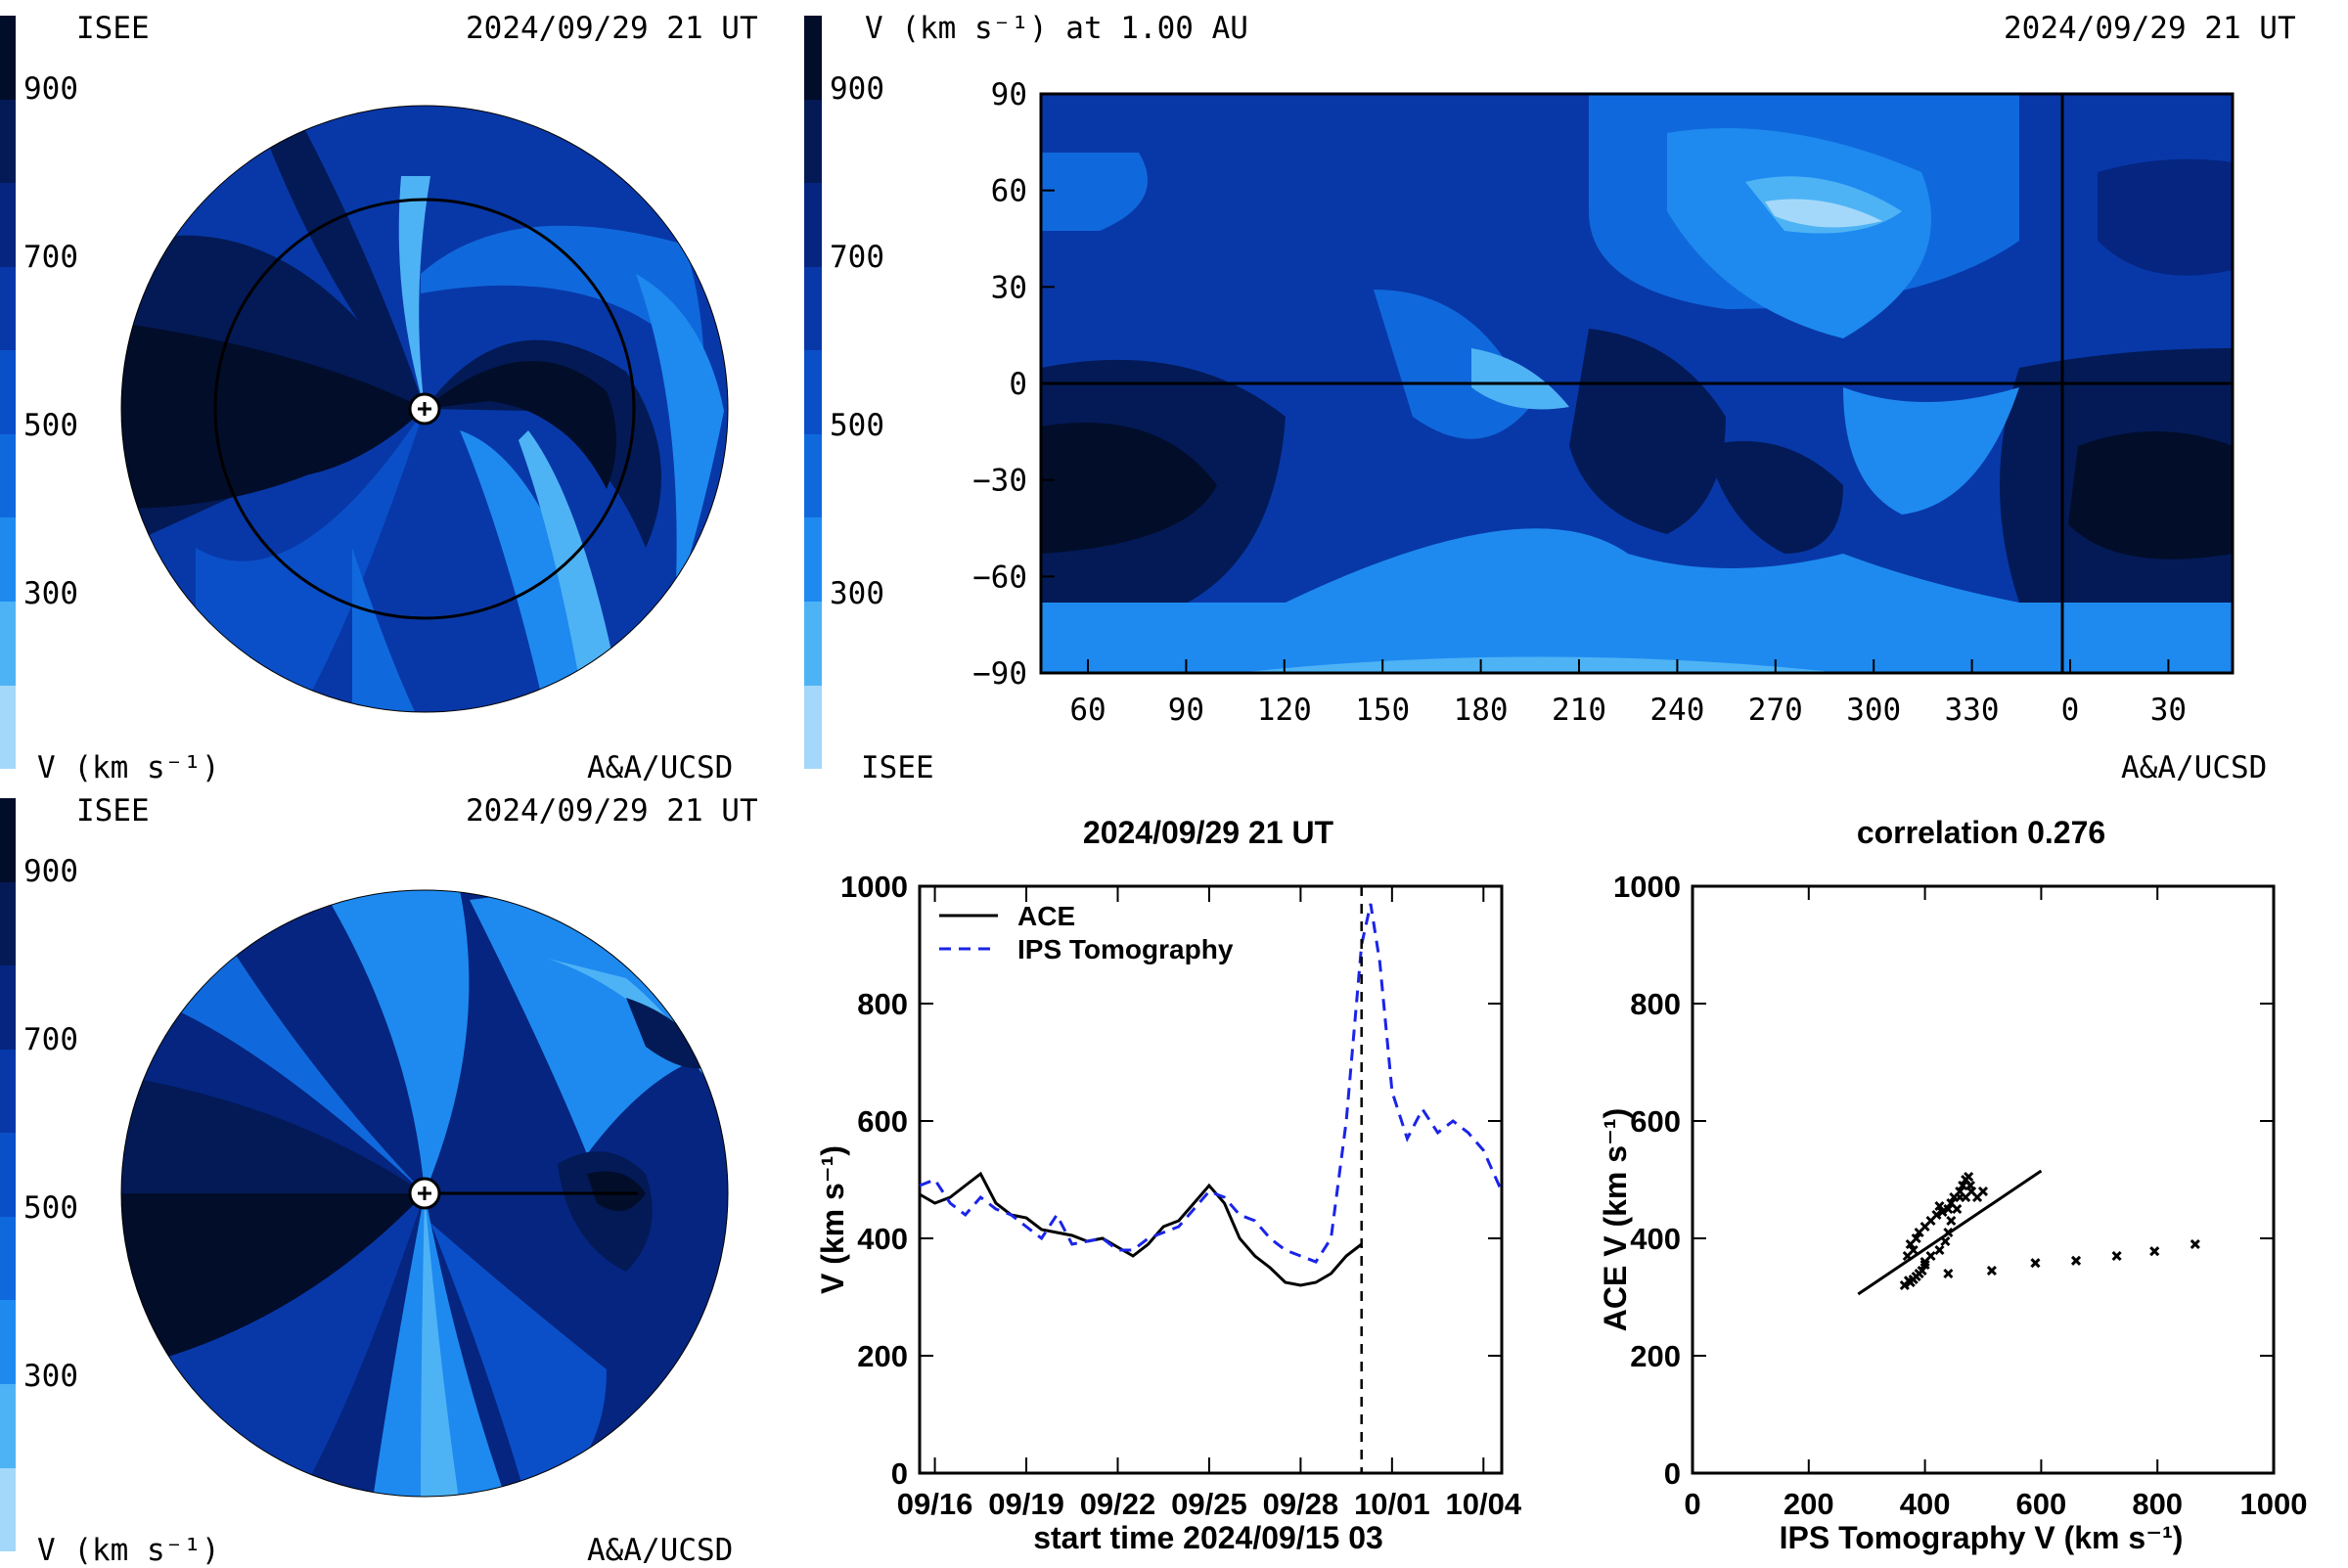 Image resolution: width=2348 pixels, height=1568 pixels. I want to click on y-tick-label: 600, so click(1655, 1121).